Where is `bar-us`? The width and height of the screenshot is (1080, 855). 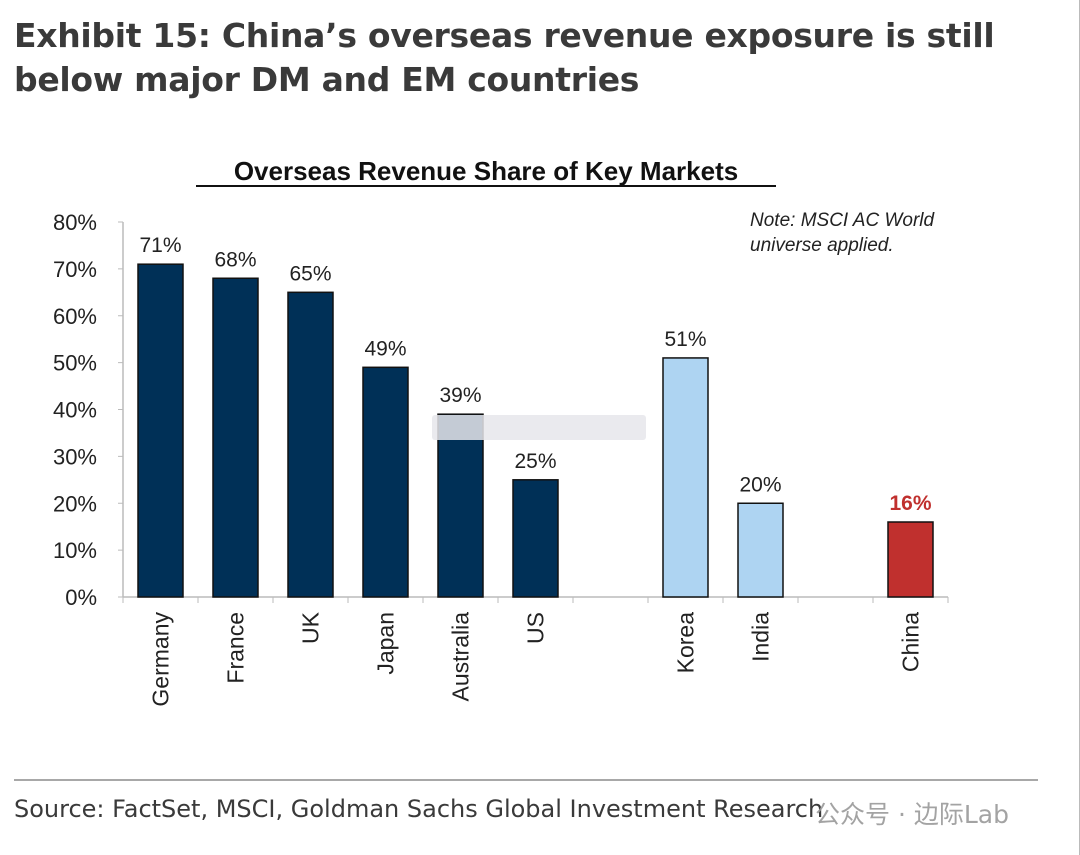
bar-us is located at coordinates (535, 538).